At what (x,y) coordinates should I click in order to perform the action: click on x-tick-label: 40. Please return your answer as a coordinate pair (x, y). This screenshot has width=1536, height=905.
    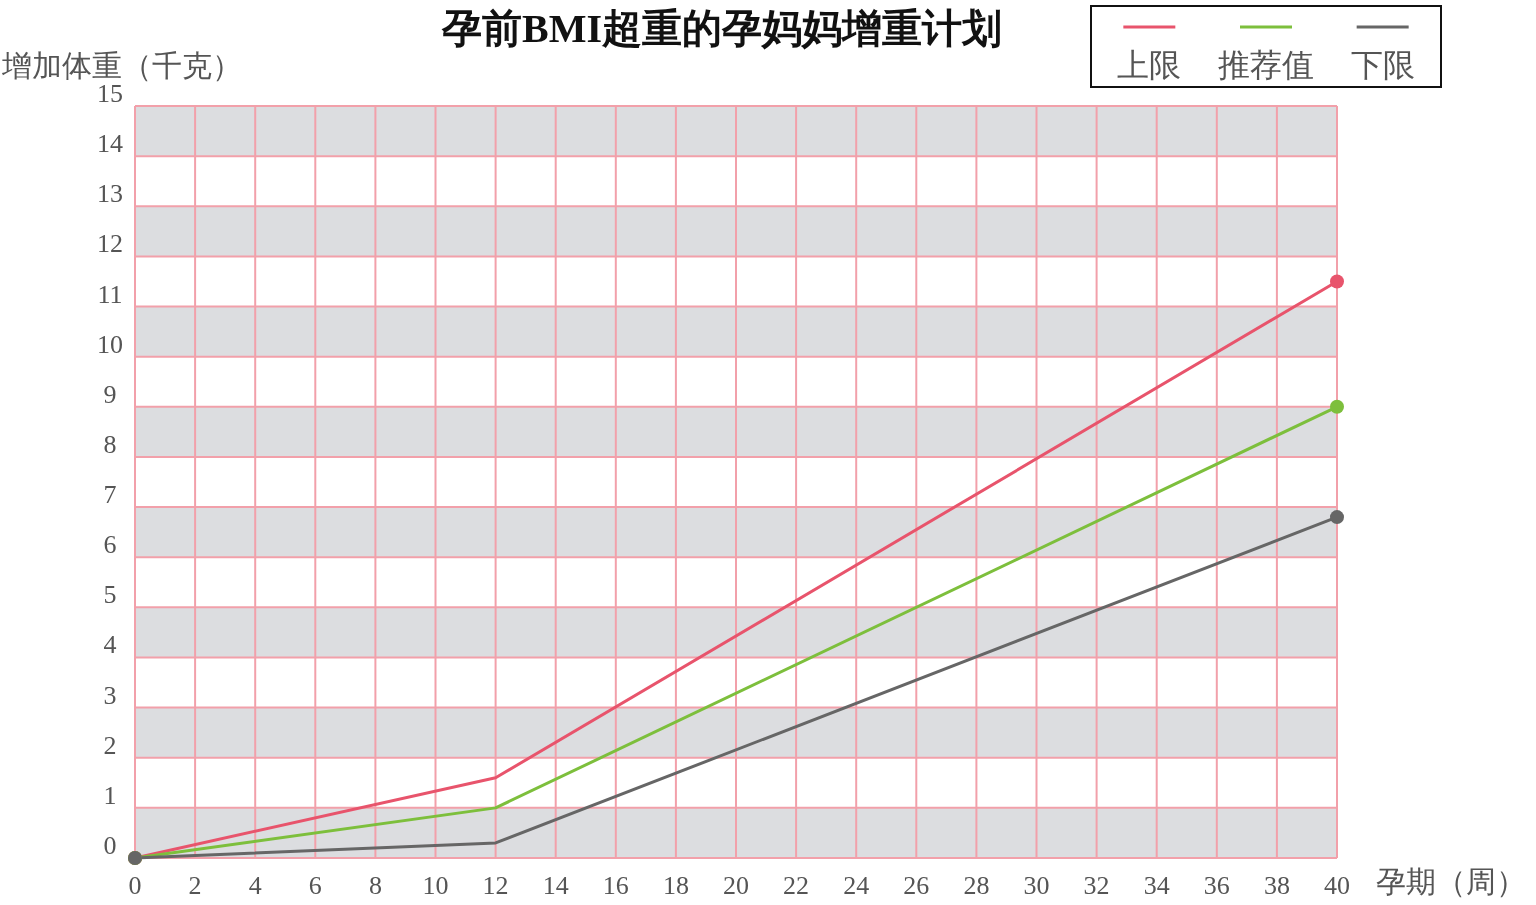
    Looking at the image, I should click on (1337, 885).